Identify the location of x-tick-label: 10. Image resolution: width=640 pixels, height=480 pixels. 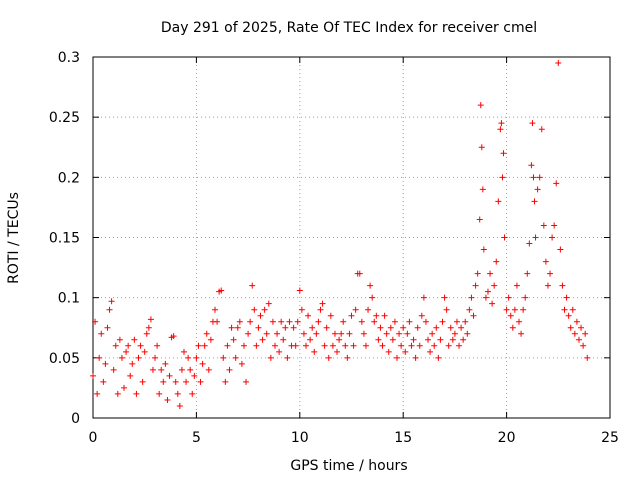
(300, 438).